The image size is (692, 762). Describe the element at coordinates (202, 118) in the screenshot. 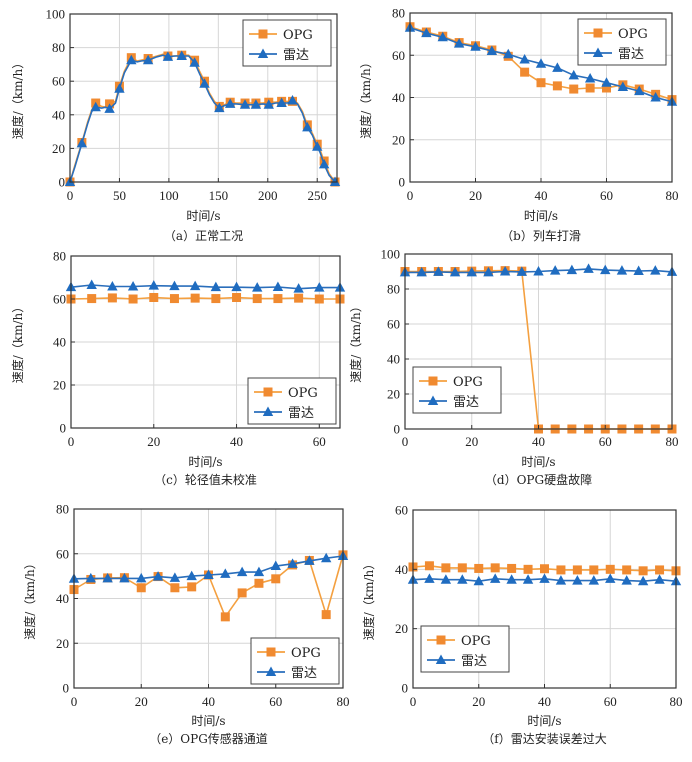

I see `series-line-opg` at that location.